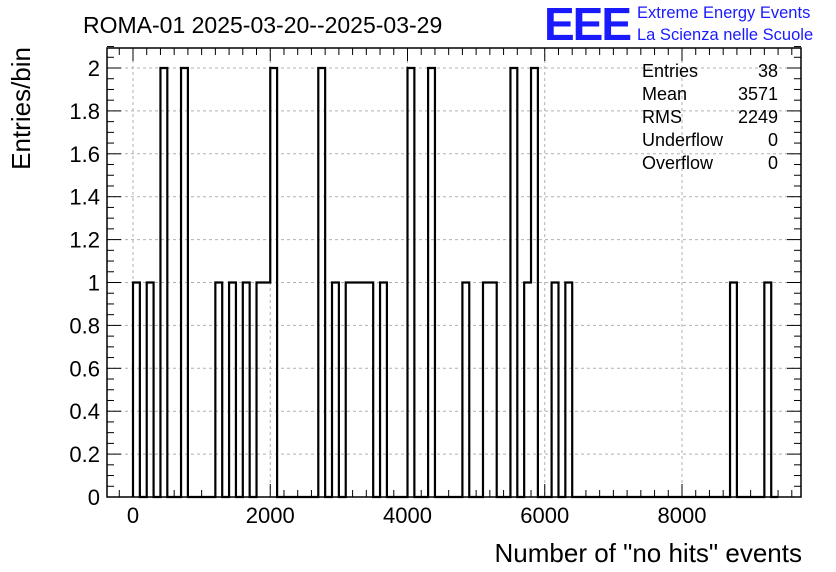  I want to click on eee-logo-letters: EEE, so click(587, 25).